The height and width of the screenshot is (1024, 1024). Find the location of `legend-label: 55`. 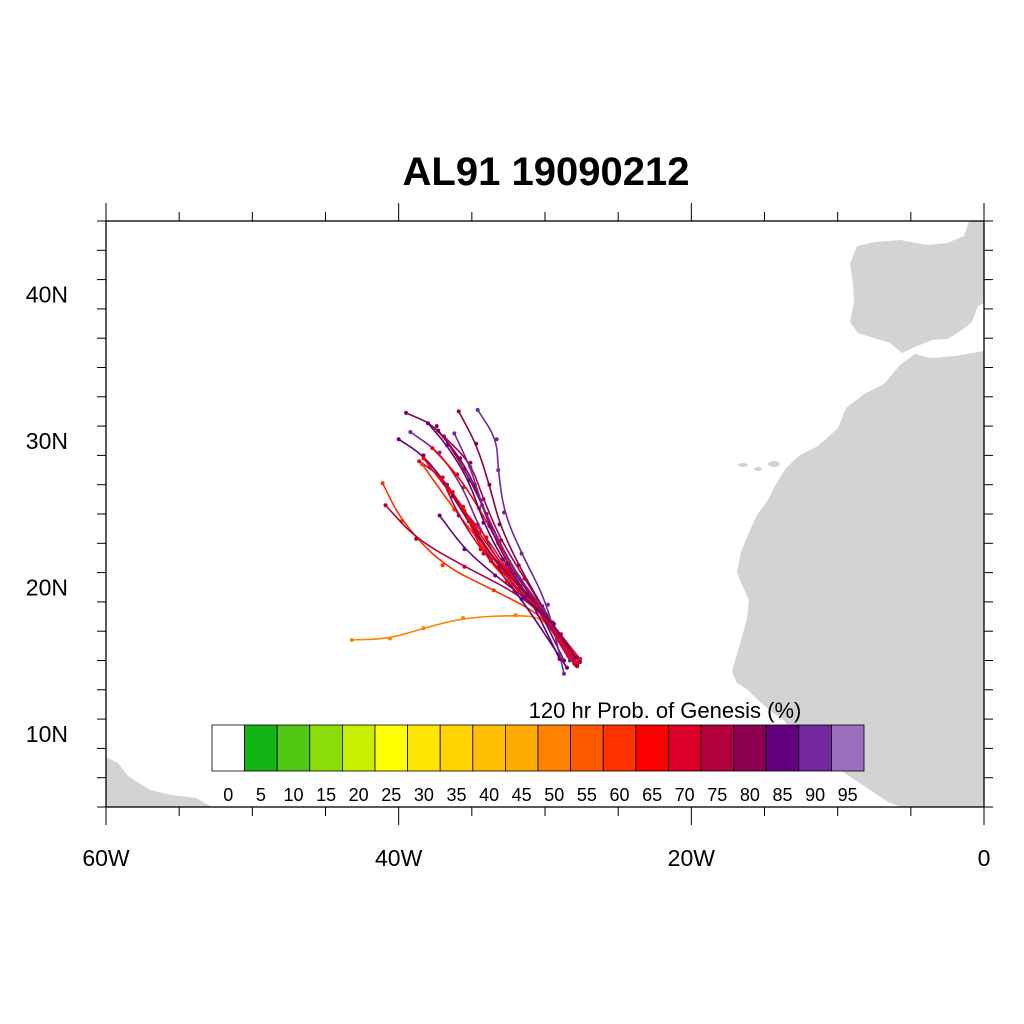

legend-label: 55 is located at coordinates (587, 795).